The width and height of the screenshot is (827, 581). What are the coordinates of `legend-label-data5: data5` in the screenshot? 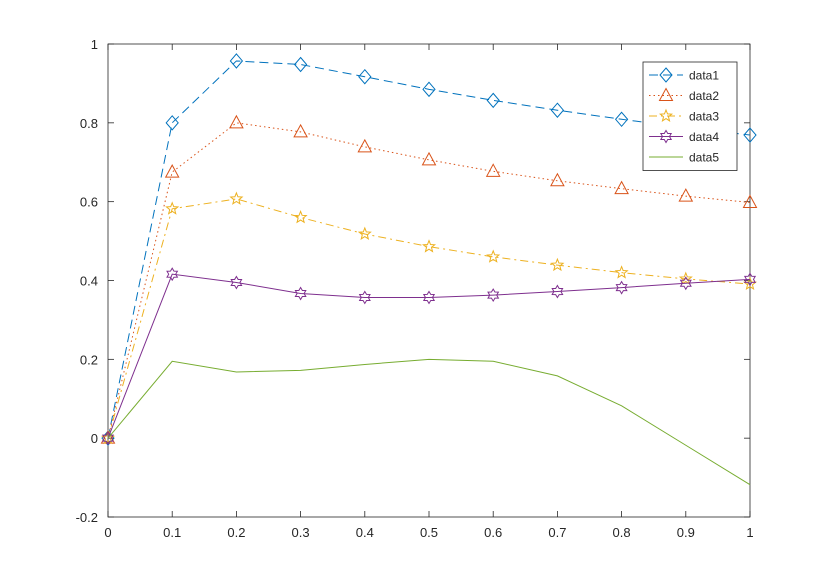 It's located at (704, 158).